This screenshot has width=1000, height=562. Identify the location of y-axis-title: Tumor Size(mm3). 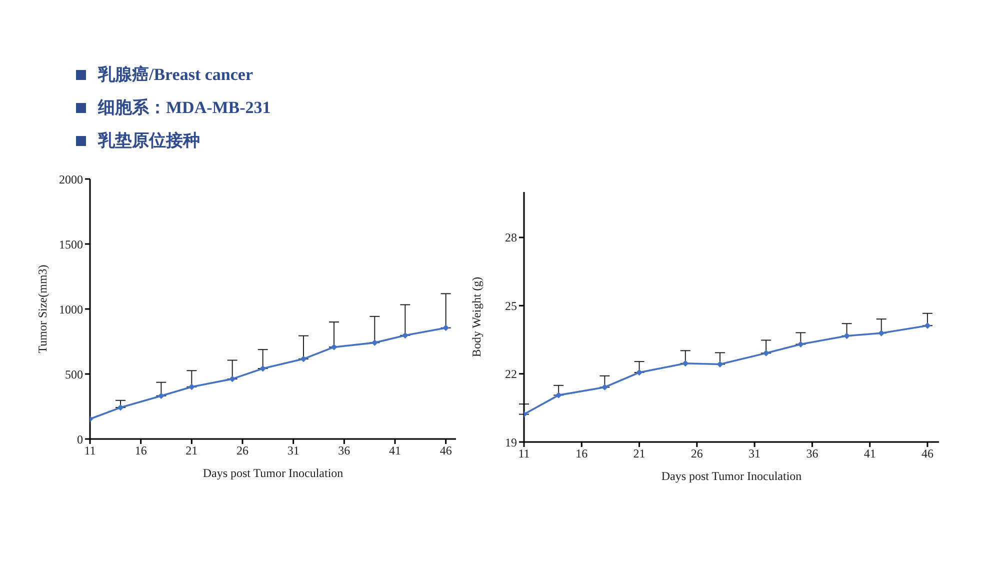
(42, 309).